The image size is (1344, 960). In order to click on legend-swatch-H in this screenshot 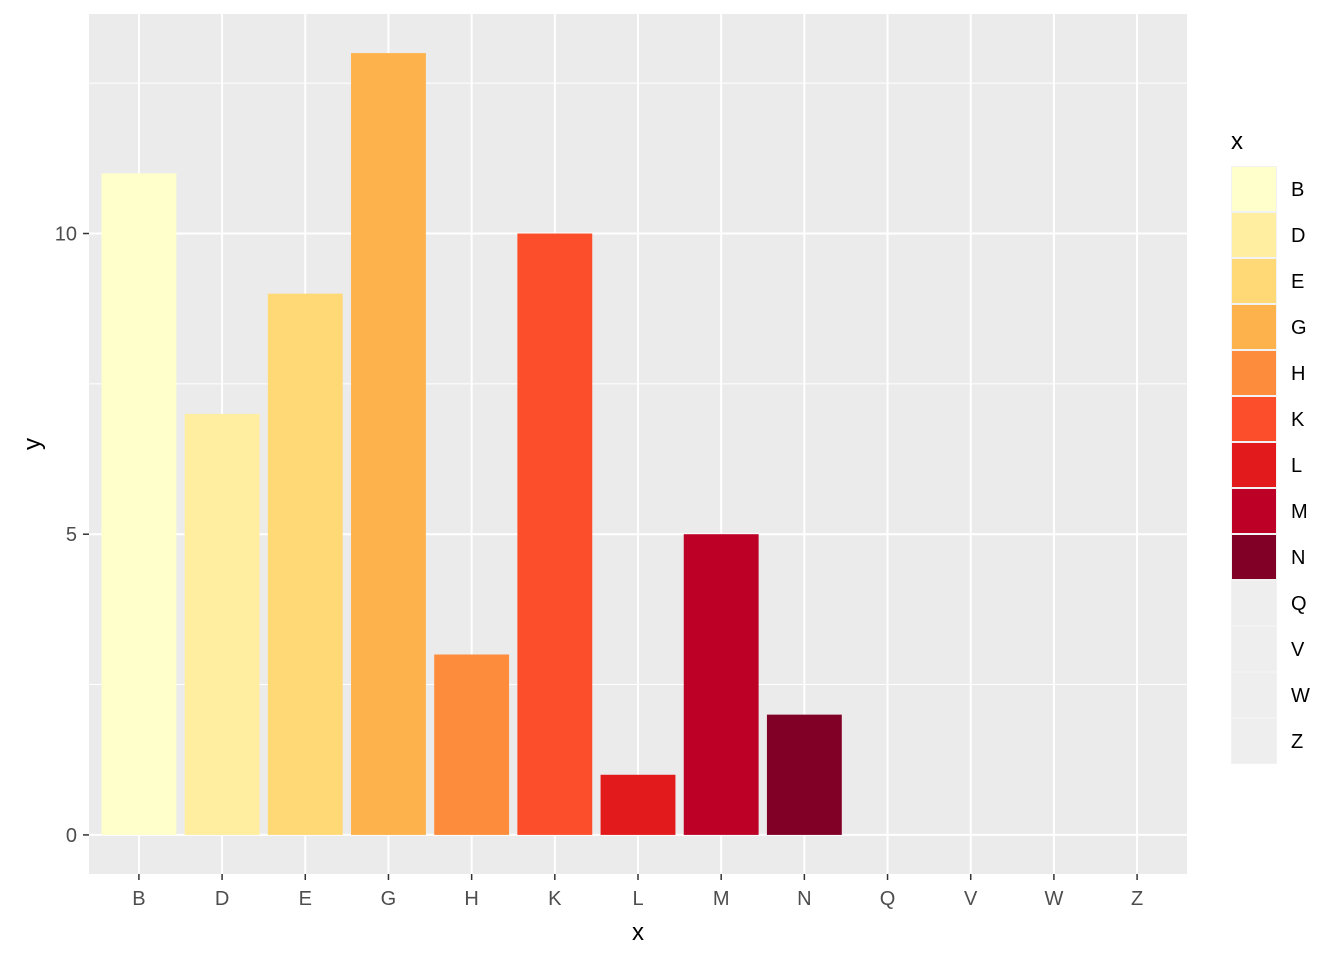, I will do `click(1254, 373)`.